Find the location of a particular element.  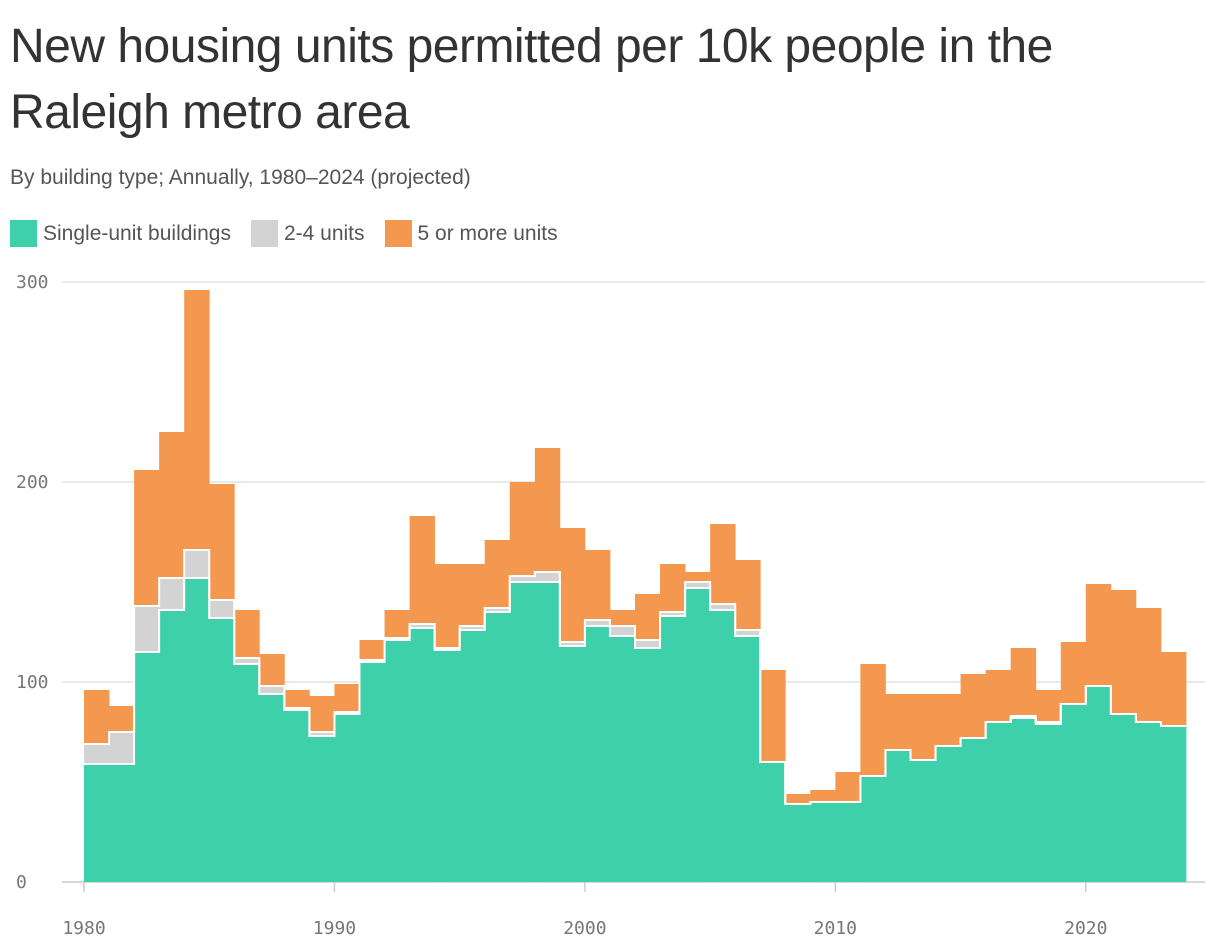

bar-single-unit-buildings-2002 is located at coordinates (648, 765).